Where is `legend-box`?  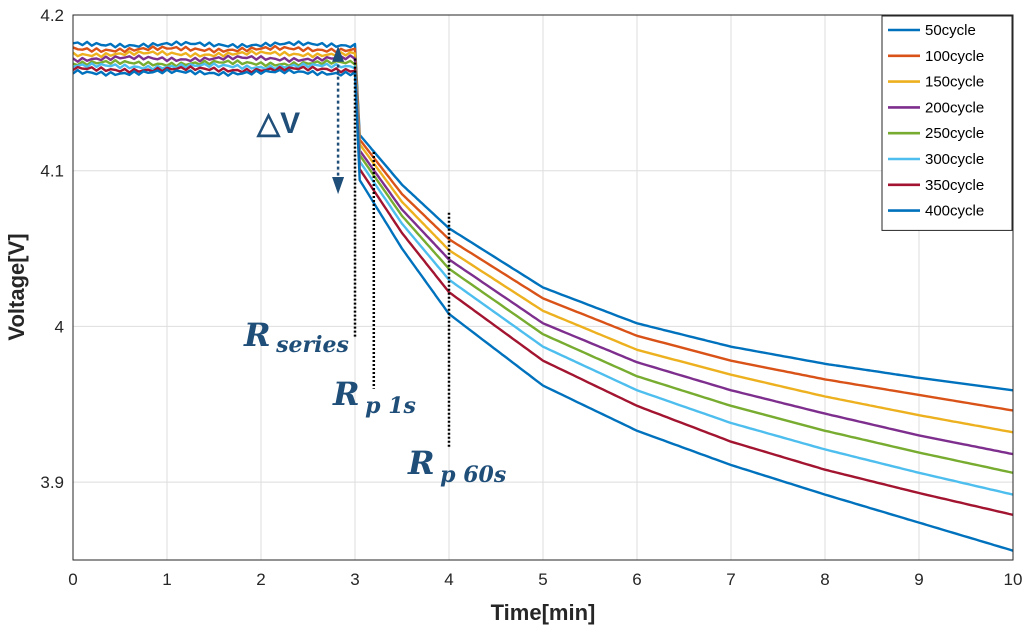
legend-box is located at coordinates (947, 123).